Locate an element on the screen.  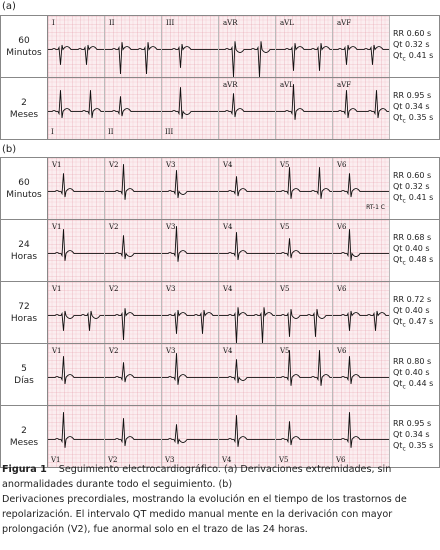
lead-label: V5 is located at coordinates (285, 165).